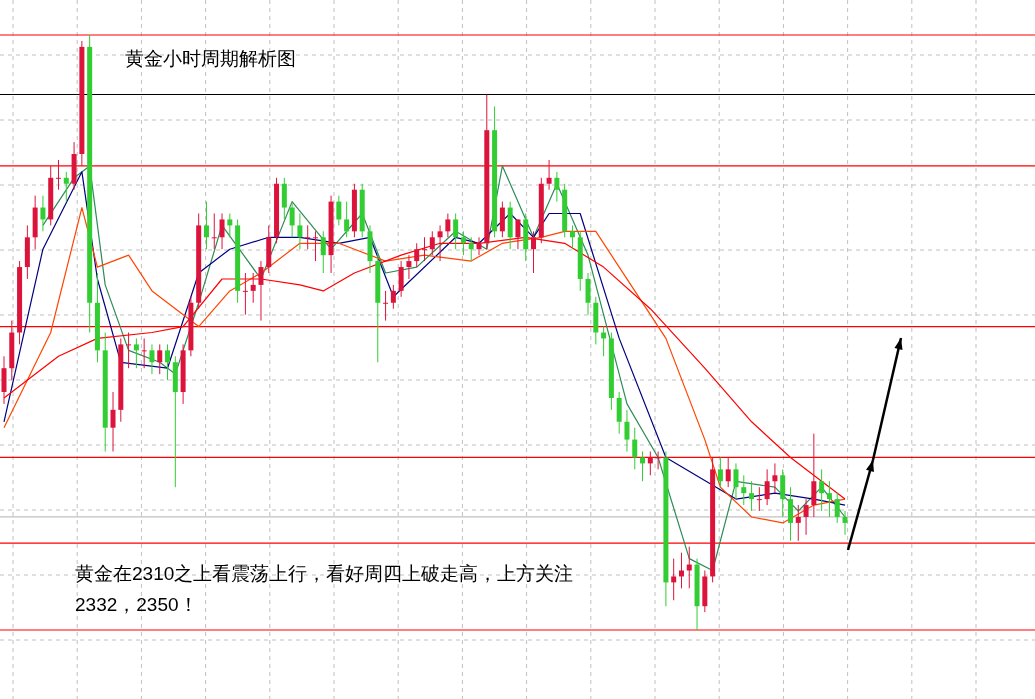 The height and width of the screenshot is (699, 1035). I want to click on annotation: 黄金在2310之上看震荡上行，看好周四上破走高，上方关注2332，2350！, so click(325, 589).